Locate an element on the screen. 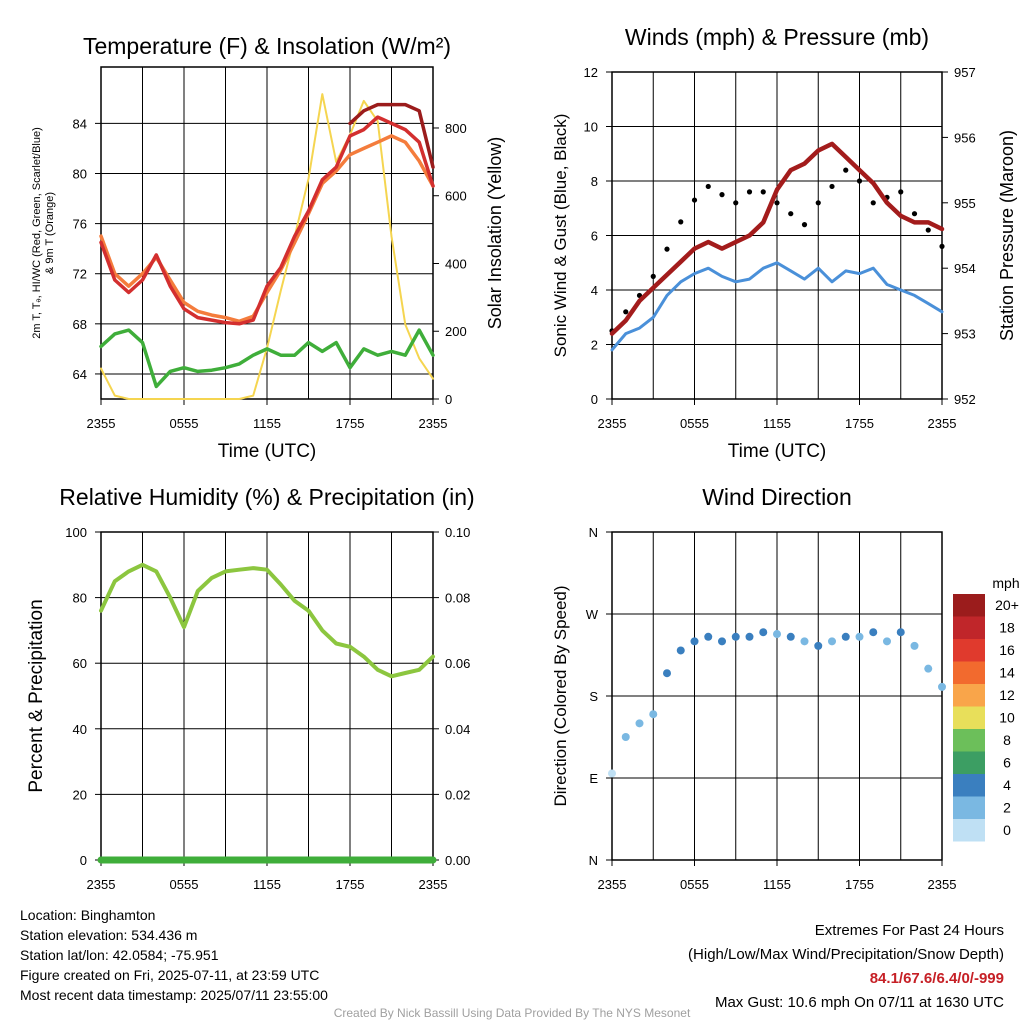  series-line-sonic-wind is located at coordinates (777, 306).